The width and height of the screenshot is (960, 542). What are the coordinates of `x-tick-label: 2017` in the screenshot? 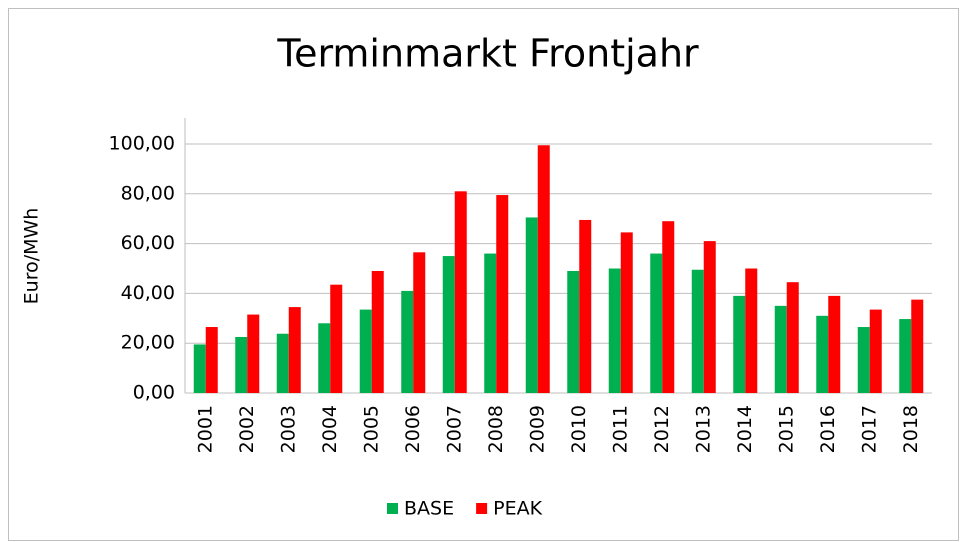 It's located at (869, 429).